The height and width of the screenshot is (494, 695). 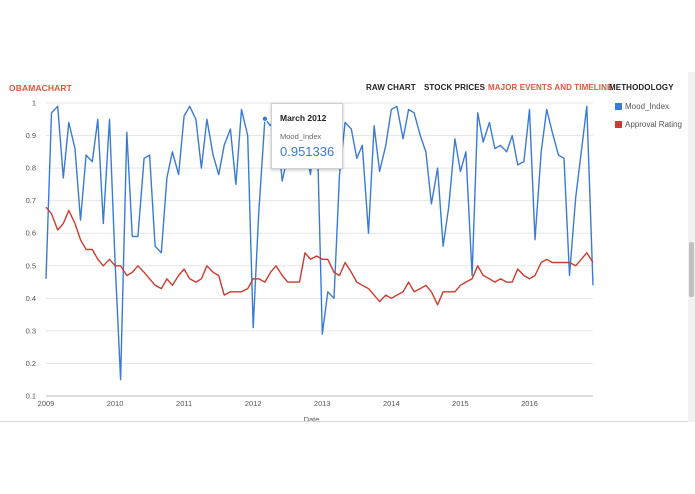 I want to click on scrollbar-thumb, so click(x=691, y=269).